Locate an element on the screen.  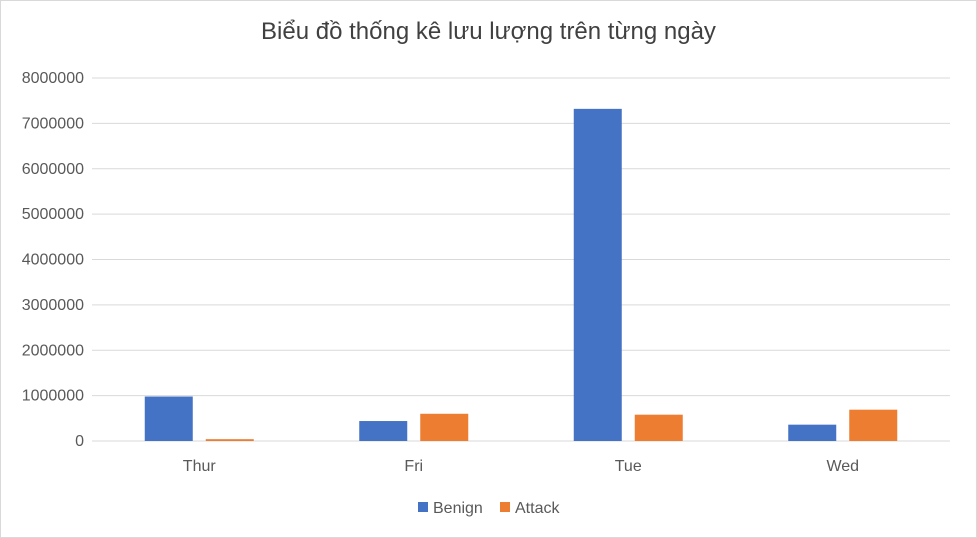
x-category-label: Thur is located at coordinates (200, 466).